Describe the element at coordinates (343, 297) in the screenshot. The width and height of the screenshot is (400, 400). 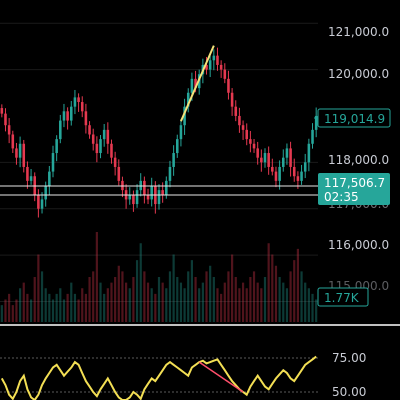
I see `volume-tag: 1.77K` at that location.